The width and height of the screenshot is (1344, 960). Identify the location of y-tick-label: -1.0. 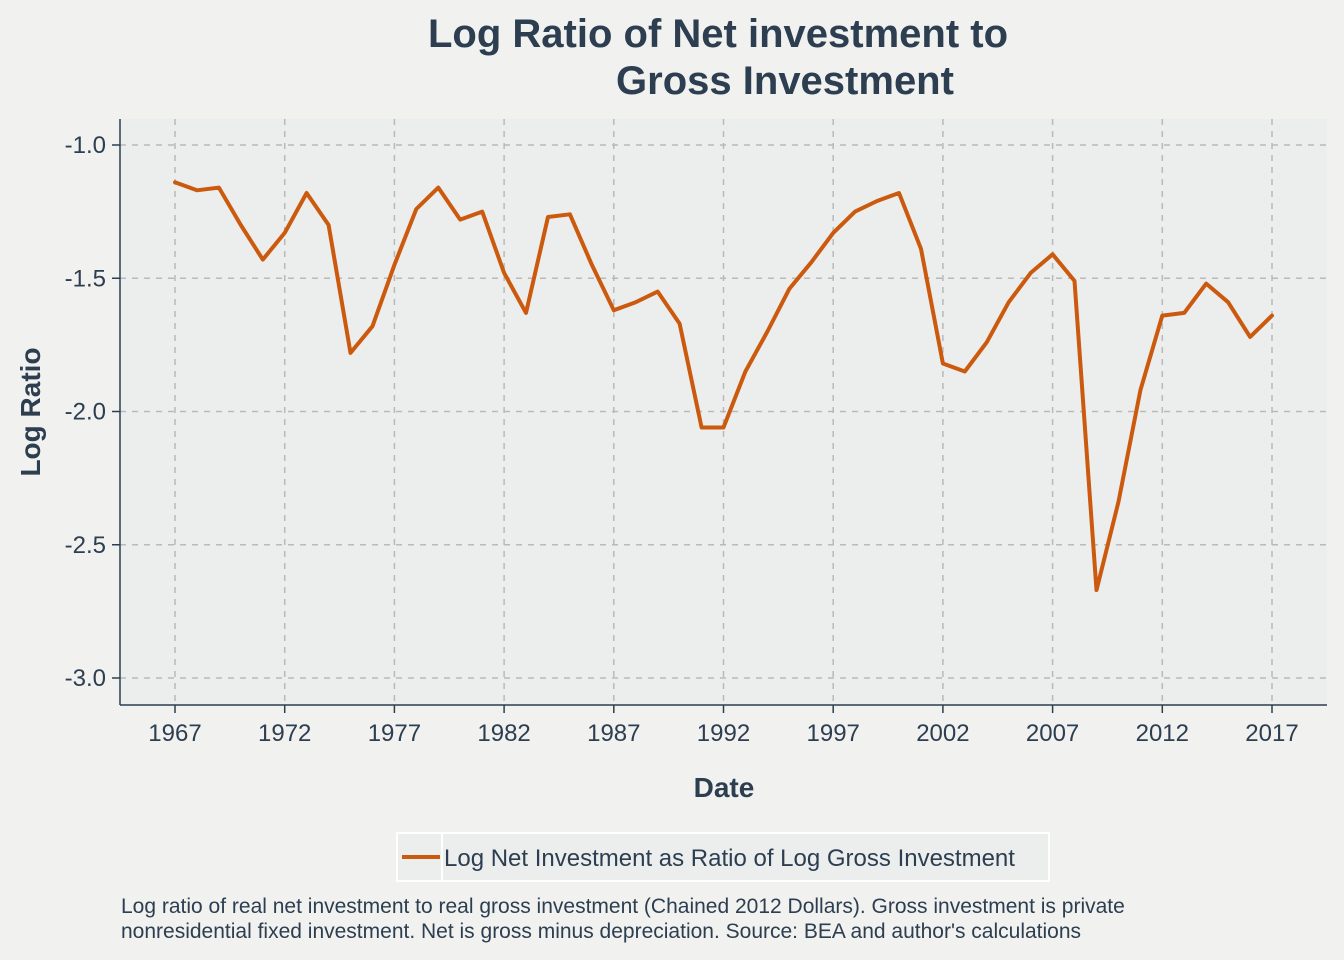
(85, 145).